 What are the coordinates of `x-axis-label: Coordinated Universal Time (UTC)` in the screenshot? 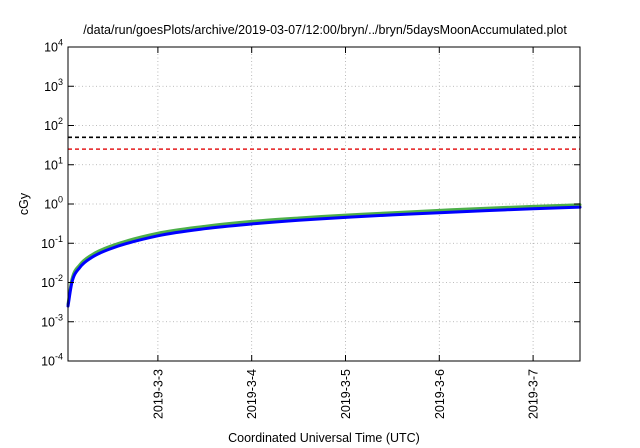 It's located at (324, 438).